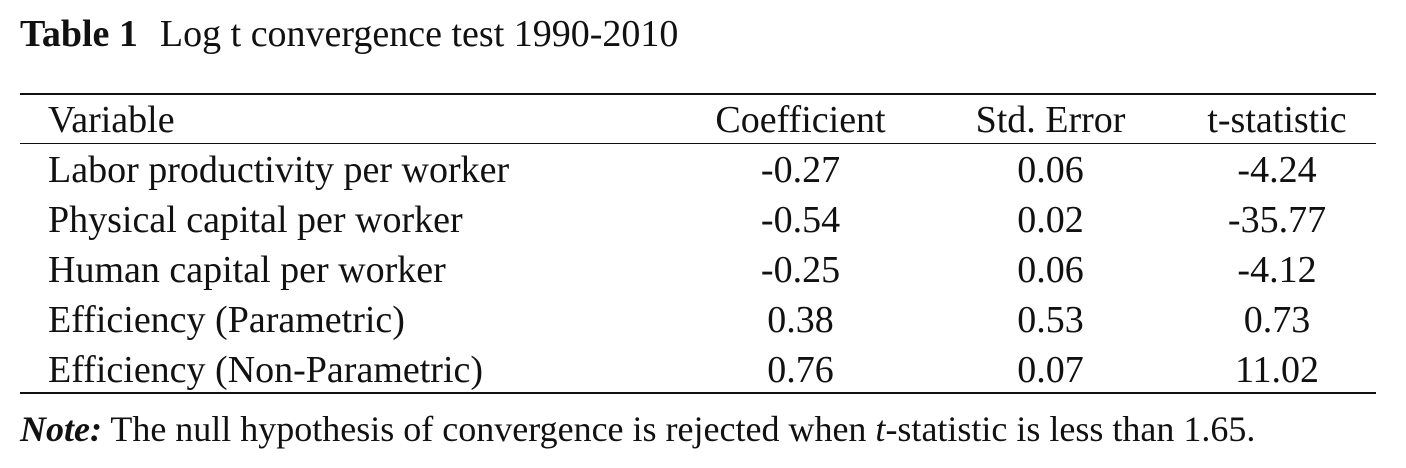  What do you see at coordinates (698, 393) in the screenshot?
I see `bottom-rule` at bounding box center [698, 393].